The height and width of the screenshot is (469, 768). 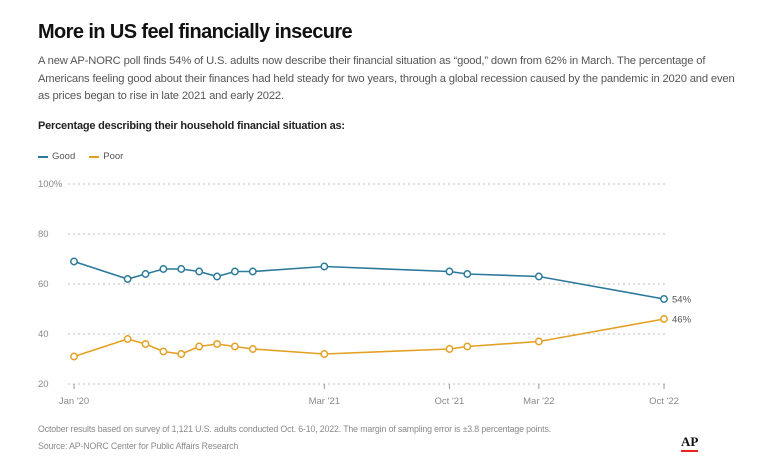 What do you see at coordinates (43, 334) in the screenshot?
I see `y-tick-label: 40` at bounding box center [43, 334].